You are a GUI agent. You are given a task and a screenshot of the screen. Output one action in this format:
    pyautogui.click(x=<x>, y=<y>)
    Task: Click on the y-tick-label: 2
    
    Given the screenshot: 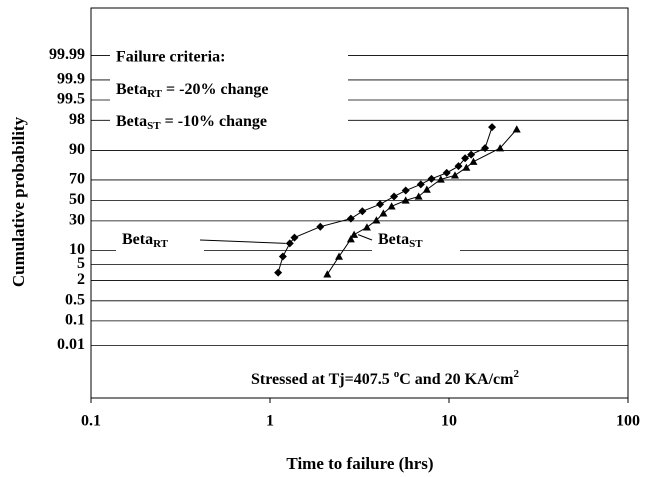 What is the action you would take?
    pyautogui.click(x=81, y=279)
    